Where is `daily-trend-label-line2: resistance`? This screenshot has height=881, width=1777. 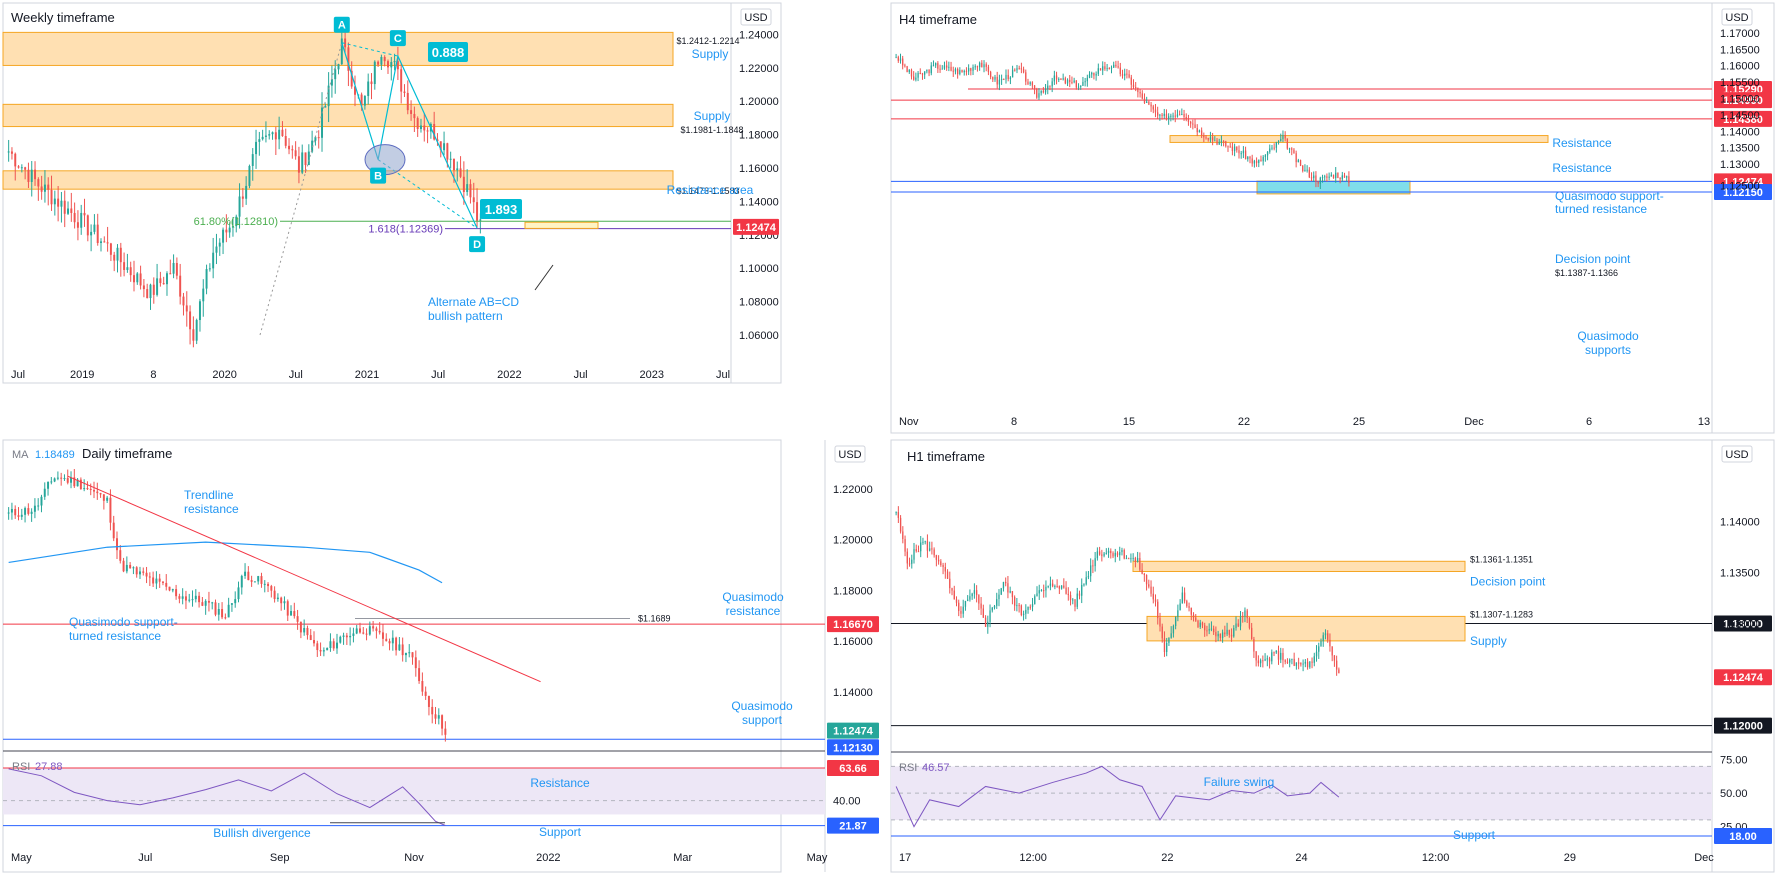 daily-trend-label-line2: resistance is located at coordinates (211, 509).